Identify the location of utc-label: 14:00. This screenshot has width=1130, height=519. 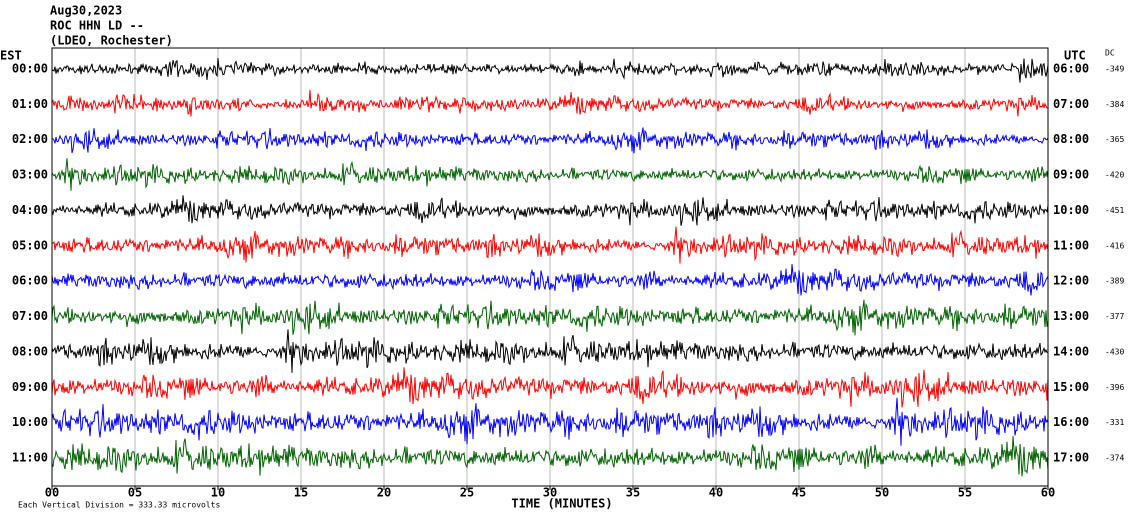
(1071, 351).